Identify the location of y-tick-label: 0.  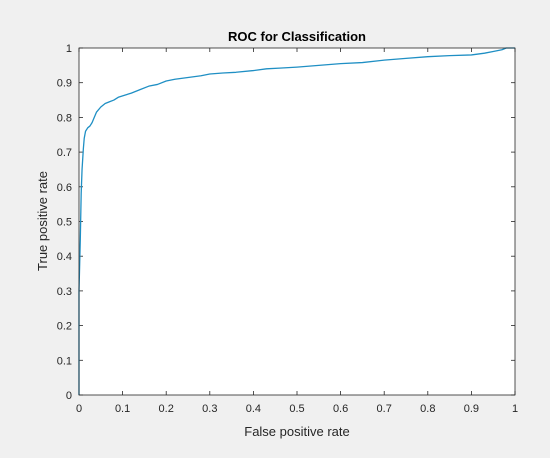
(69, 396).